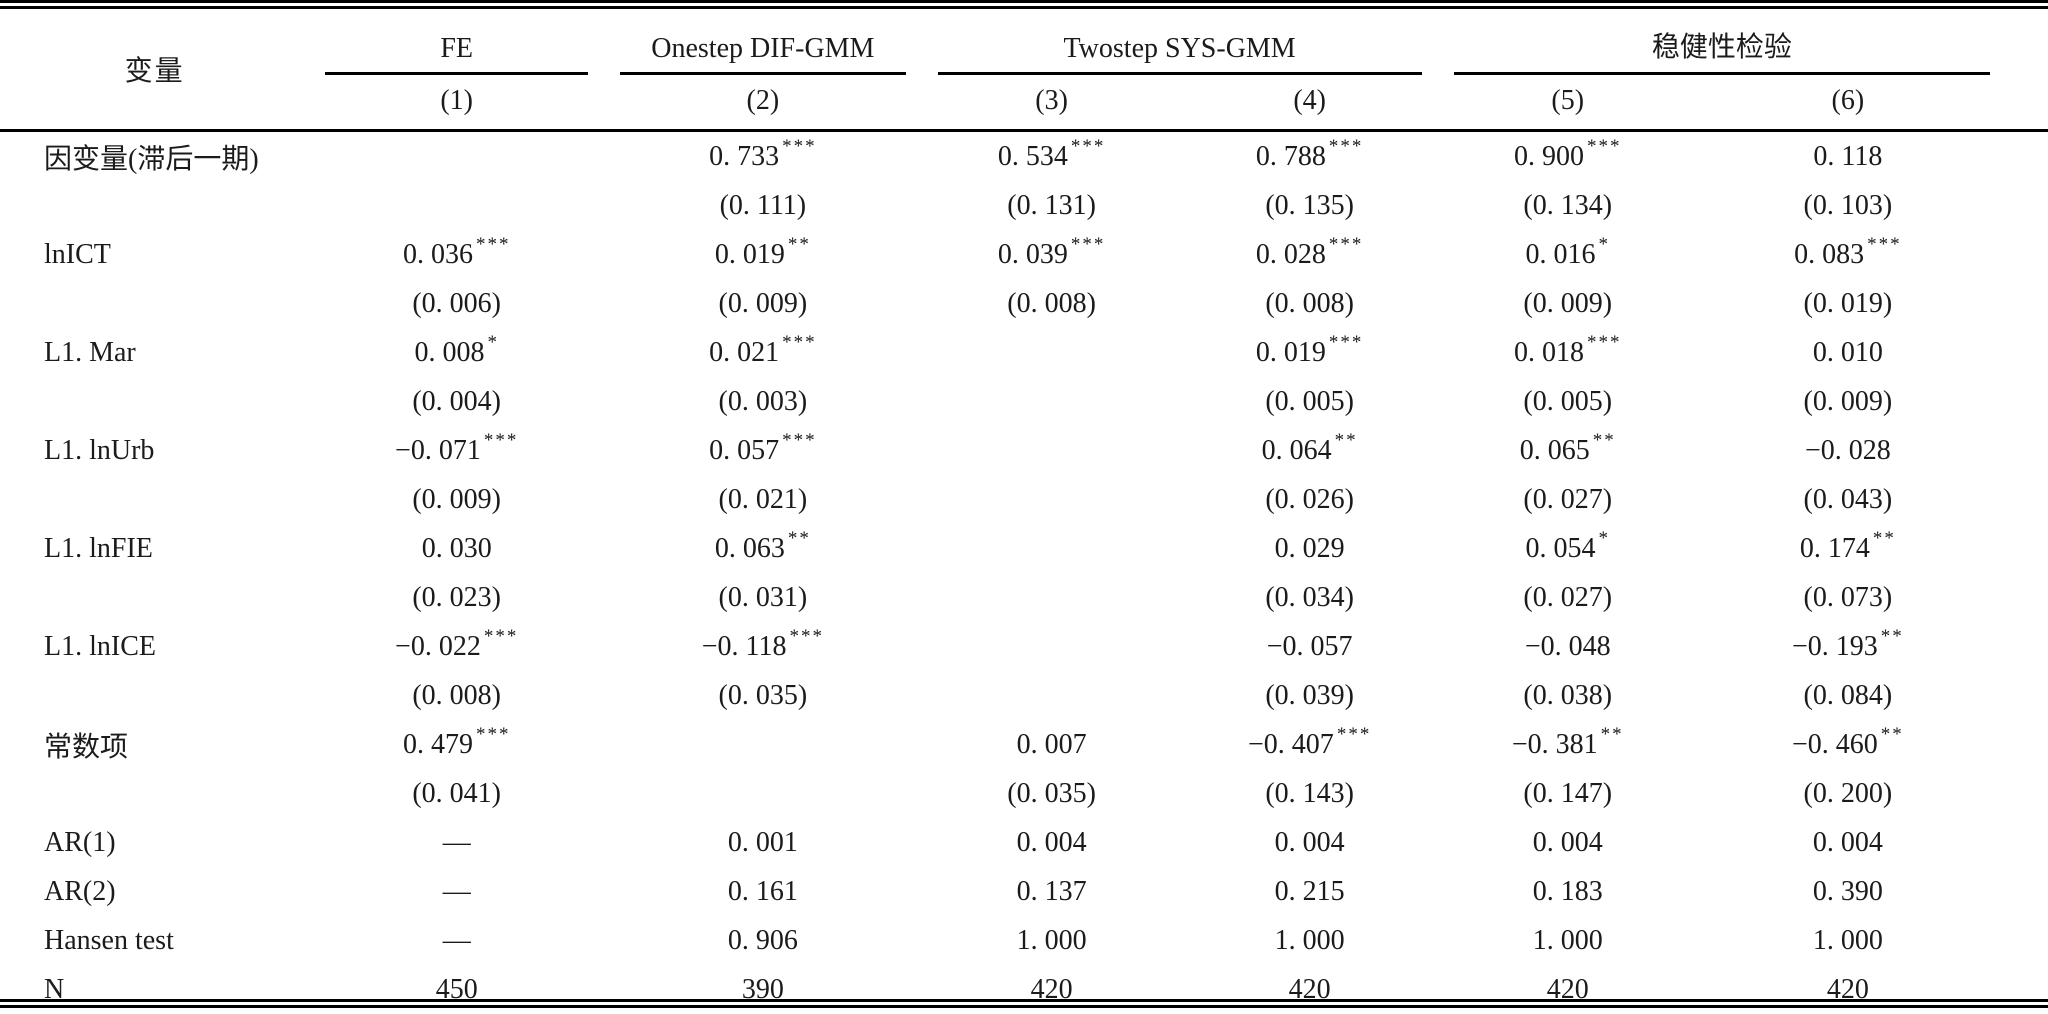 The width and height of the screenshot is (2048, 1014). I want to click on value-cell: 0. 019**, so click(762, 254).